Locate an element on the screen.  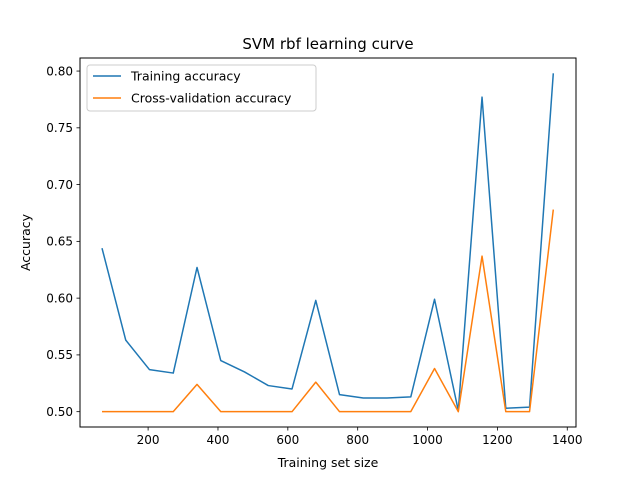
y-tick-label: 0.80 is located at coordinates (59, 71).